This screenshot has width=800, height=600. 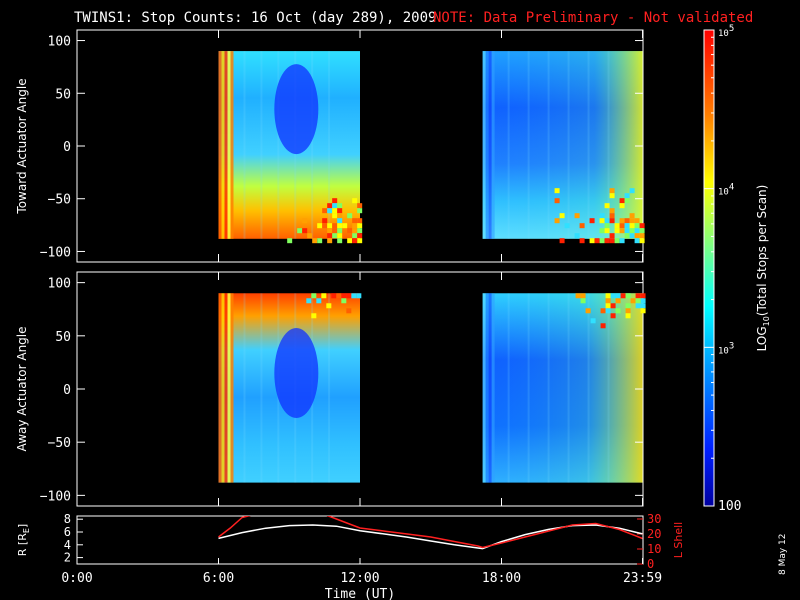 I want to click on ephem-ylabel-left-close: ], so click(x=22, y=526).